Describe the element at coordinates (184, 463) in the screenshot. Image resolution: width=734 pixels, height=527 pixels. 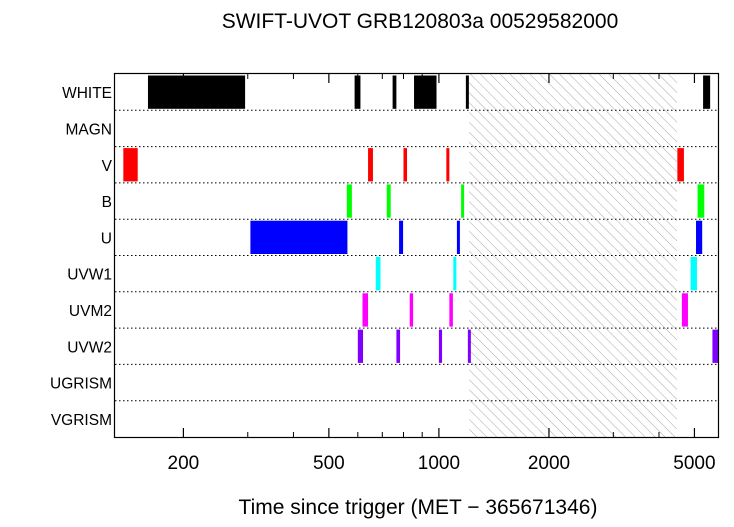
I see `x-tick-label: 200` at that location.